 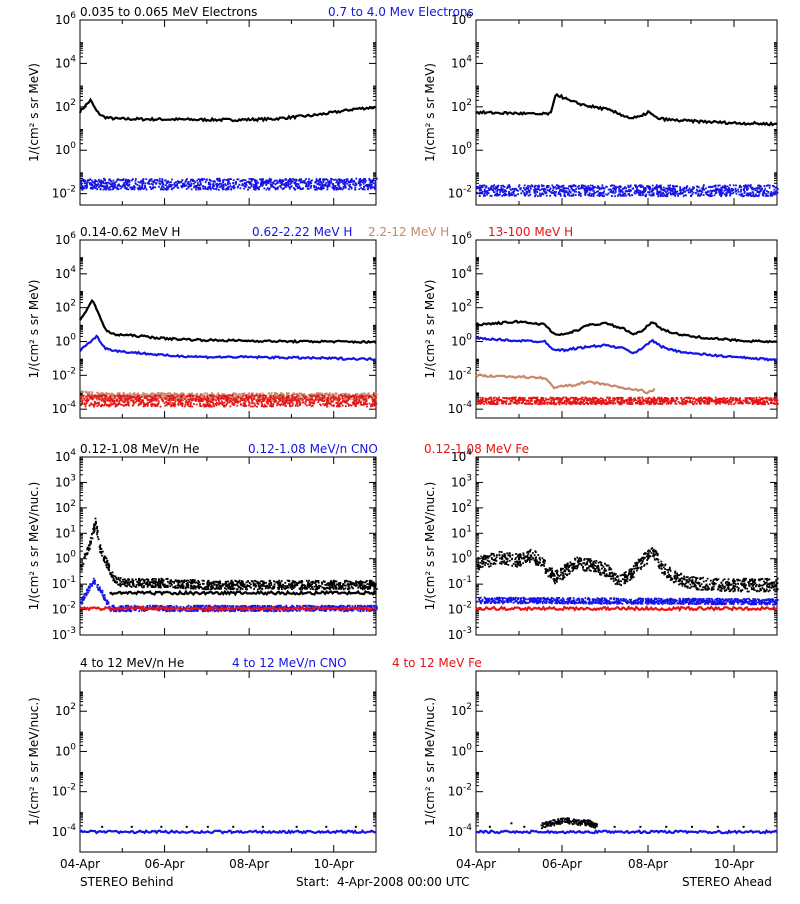 What do you see at coordinates (626, 831) in the screenshot?
I see `series-4-to-12-mev-n-cno` at bounding box center [626, 831].